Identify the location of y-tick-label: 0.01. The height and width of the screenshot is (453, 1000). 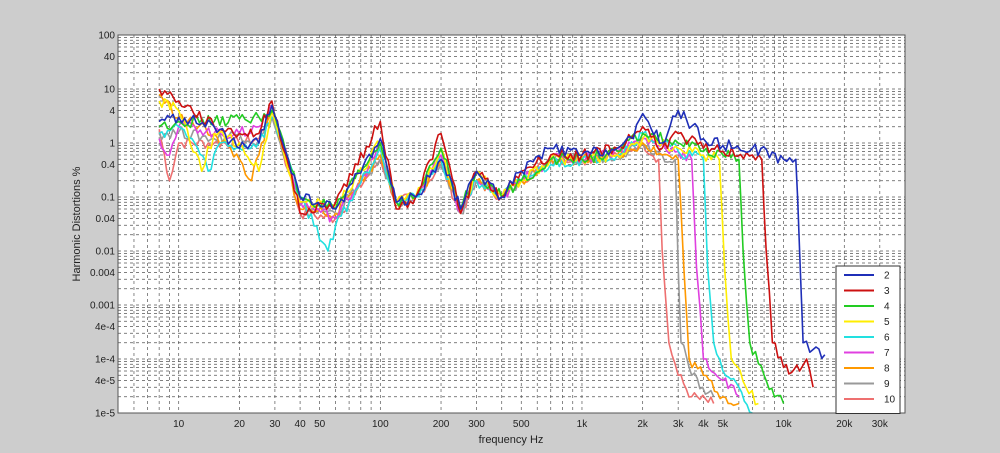
(106, 252).